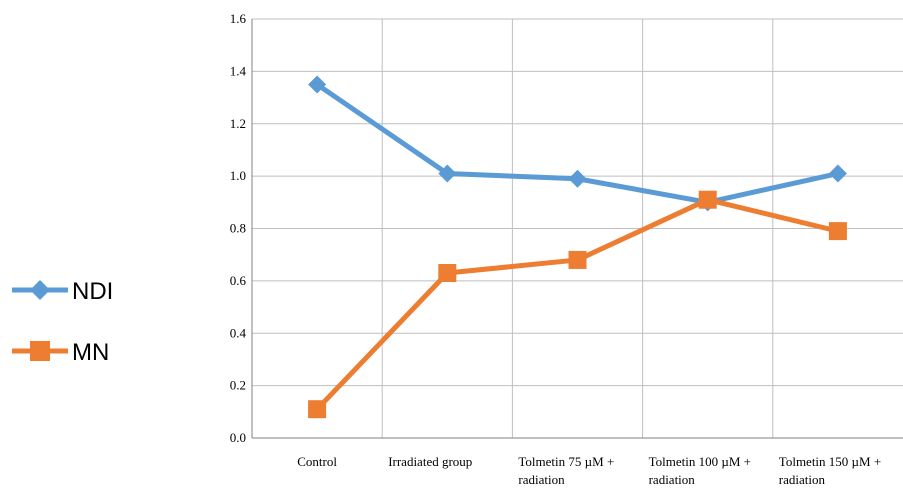 The image size is (903, 490). What do you see at coordinates (238, 385) in the screenshot?
I see `y-tick-label: 0.2` at bounding box center [238, 385].